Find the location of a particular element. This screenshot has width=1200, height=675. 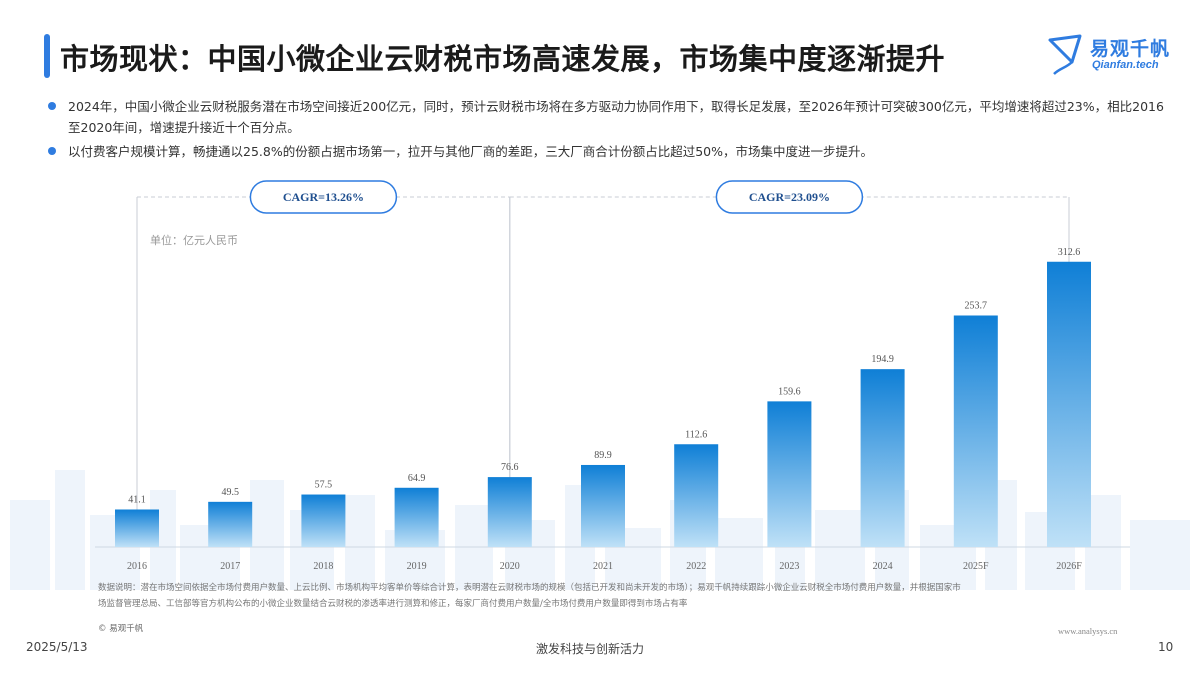

brand-name: 易观千帆 is located at coordinates (1130, 49).